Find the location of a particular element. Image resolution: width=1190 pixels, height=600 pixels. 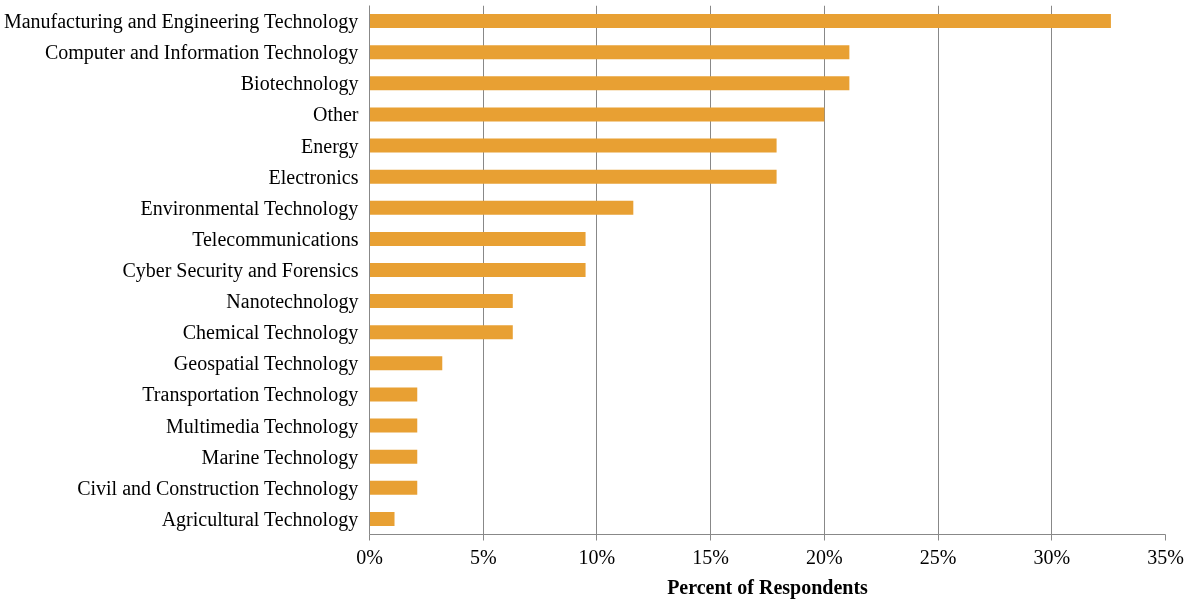

x-tick-label: 15% is located at coordinates (710, 556).